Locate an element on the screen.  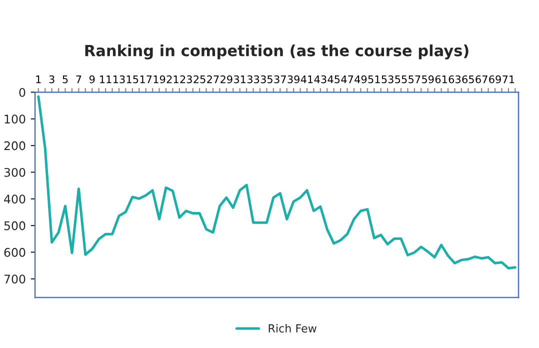
x-tick-label: 59 is located at coordinates (428, 79).